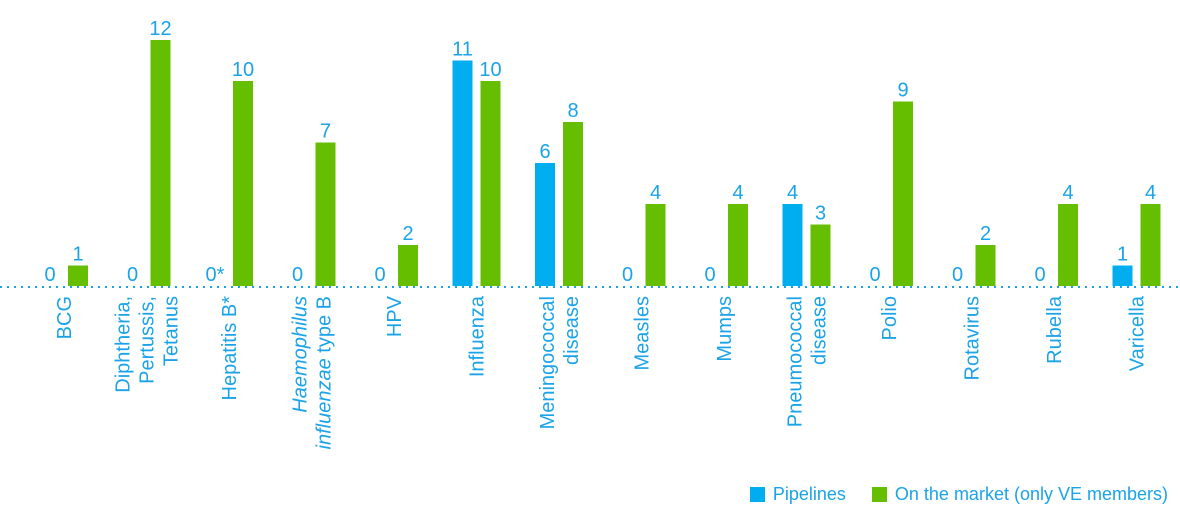  What do you see at coordinates (313, 372) in the screenshot?
I see `category-label-haemophilus-influenzae-type-b: Haemophilus influenzae type B` at bounding box center [313, 372].